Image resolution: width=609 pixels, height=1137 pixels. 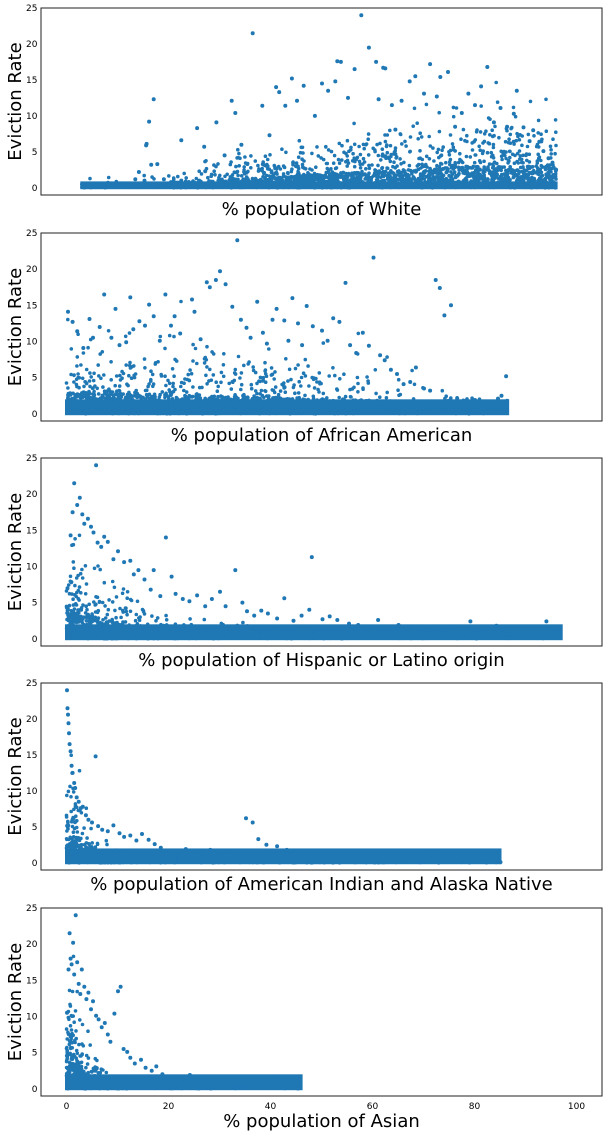 I want to click on y-axis-label: Eviction Rate, so click(x=15, y=101).